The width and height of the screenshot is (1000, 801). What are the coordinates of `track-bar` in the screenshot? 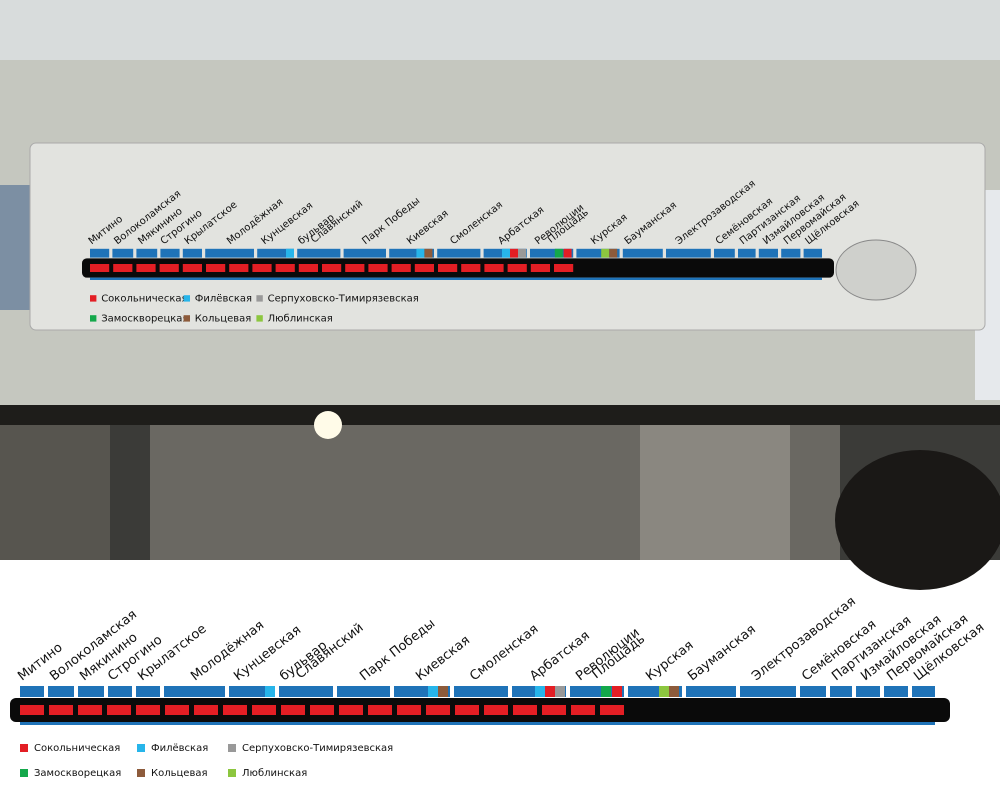 It's located at (458, 268).